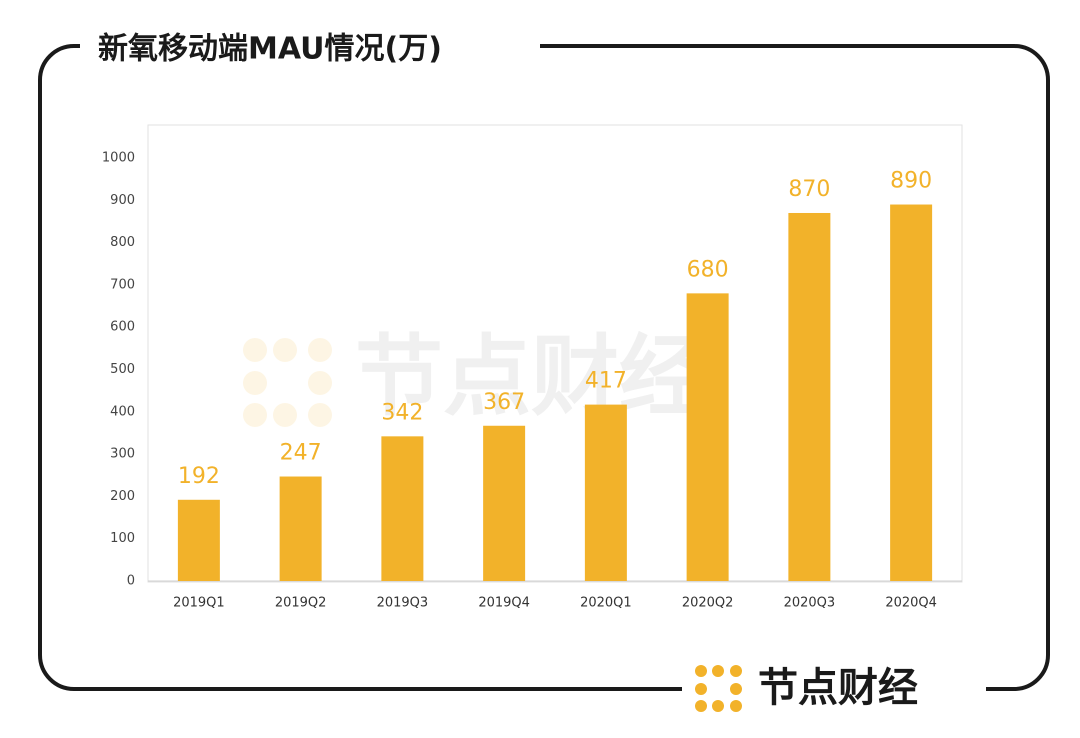 The height and width of the screenshot is (738, 1080). What do you see at coordinates (122, 284) in the screenshot?
I see `y-tick-label: 700` at bounding box center [122, 284].